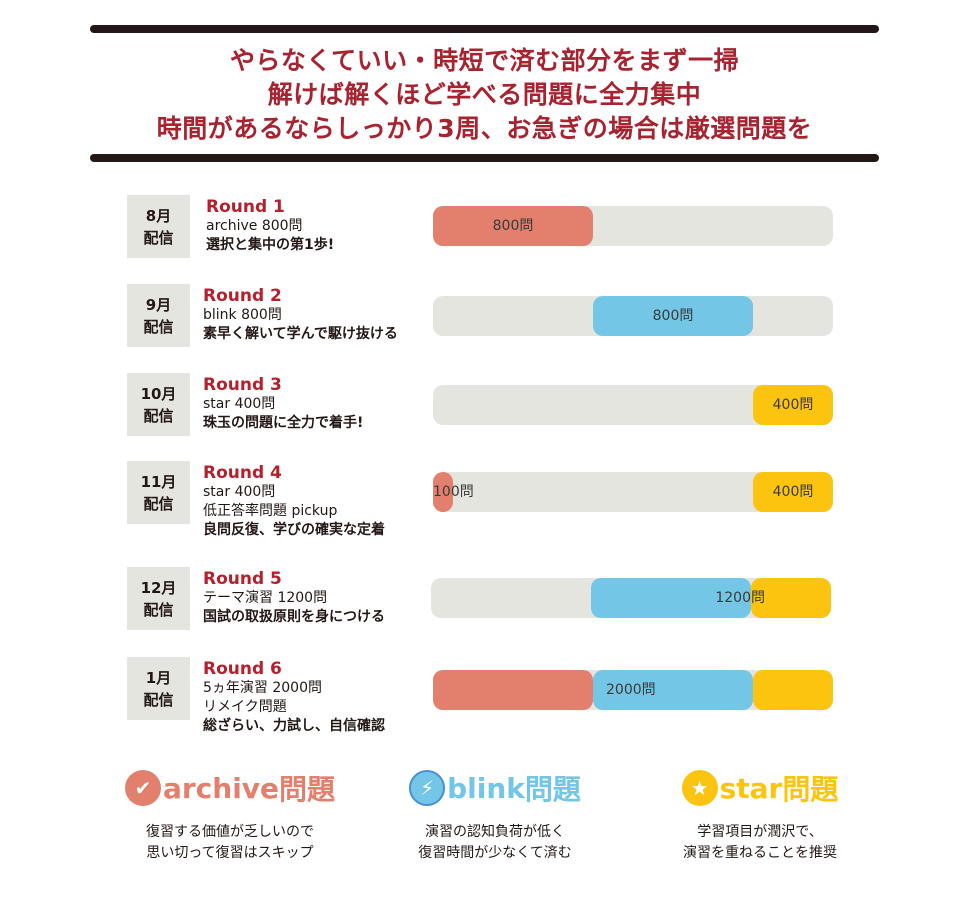  I want to click on legend-note-line: 思い切って復習はスキップ, so click(230, 853).